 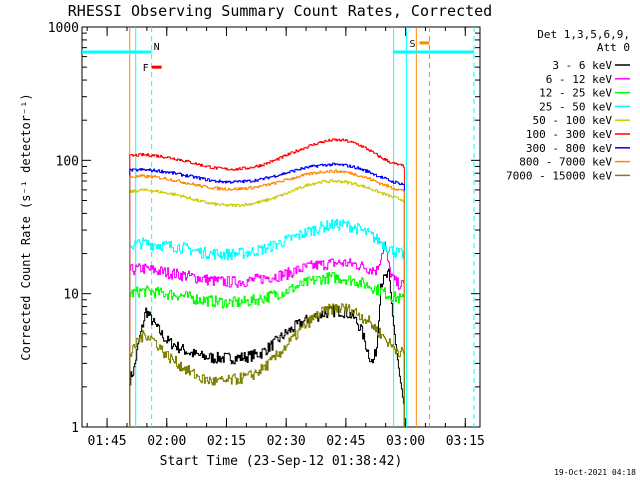 I want to click on y-tick-label: 1, so click(x=75, y=428).